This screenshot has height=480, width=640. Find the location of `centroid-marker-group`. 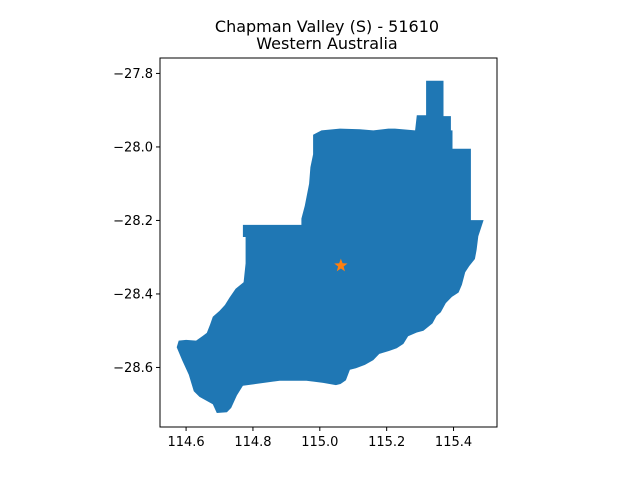

centroid-marker-group is located at coordinates (341, 265).